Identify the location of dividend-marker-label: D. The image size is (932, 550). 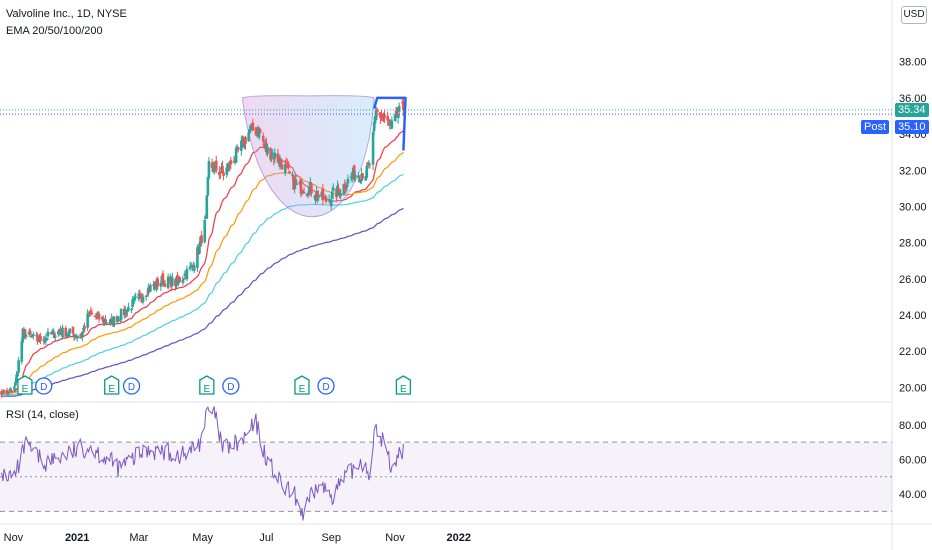
(325, 387).